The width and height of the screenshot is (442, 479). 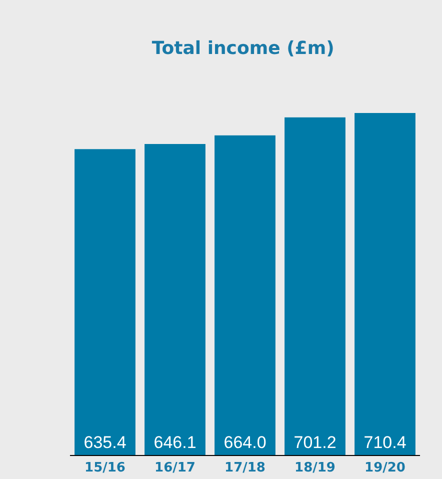 What do you see at coordinates (385, 468) in the screenshot?
I see `x-tick-label: 19/20` at bounding box center [385, 468].